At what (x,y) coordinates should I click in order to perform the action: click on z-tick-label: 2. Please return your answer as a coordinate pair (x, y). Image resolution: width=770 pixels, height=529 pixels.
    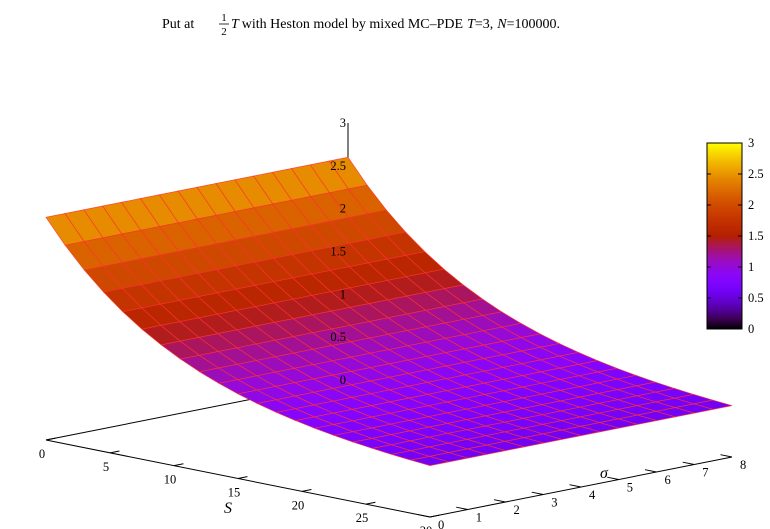
    Looking at the image, I should click on (343, 209).